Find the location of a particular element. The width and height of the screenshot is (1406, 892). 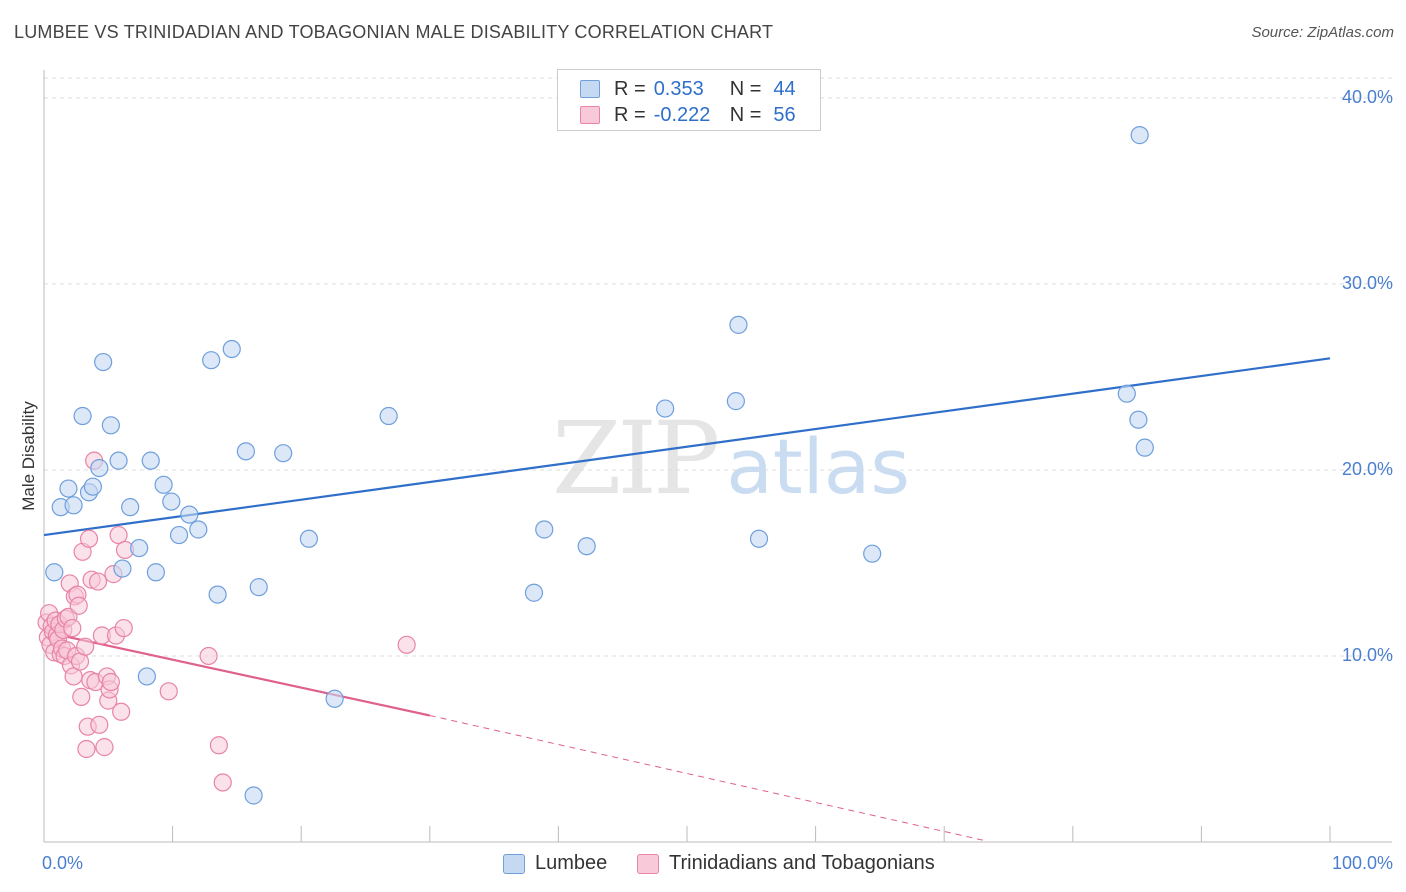

lumbee-r-value: 0.353 is located at coordinates (678, 88).